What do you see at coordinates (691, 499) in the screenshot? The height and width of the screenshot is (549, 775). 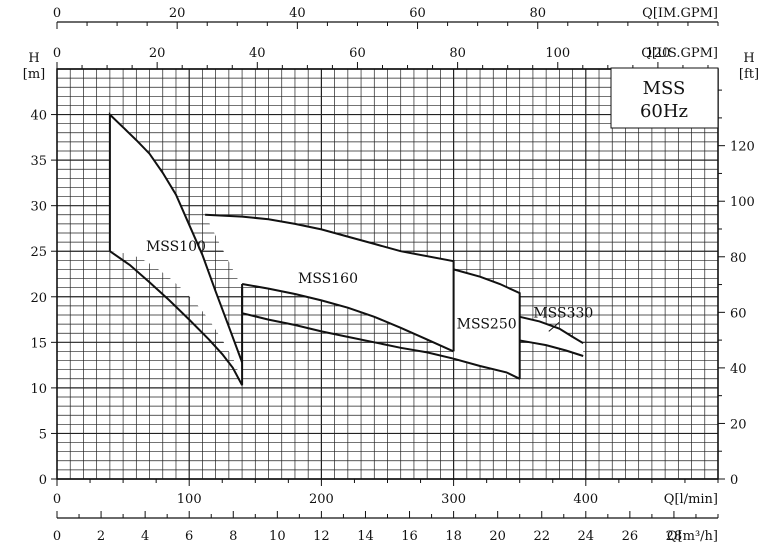 I see `q-lmin-axis-title: Q[l/min]` at bounding box center [691, 499].